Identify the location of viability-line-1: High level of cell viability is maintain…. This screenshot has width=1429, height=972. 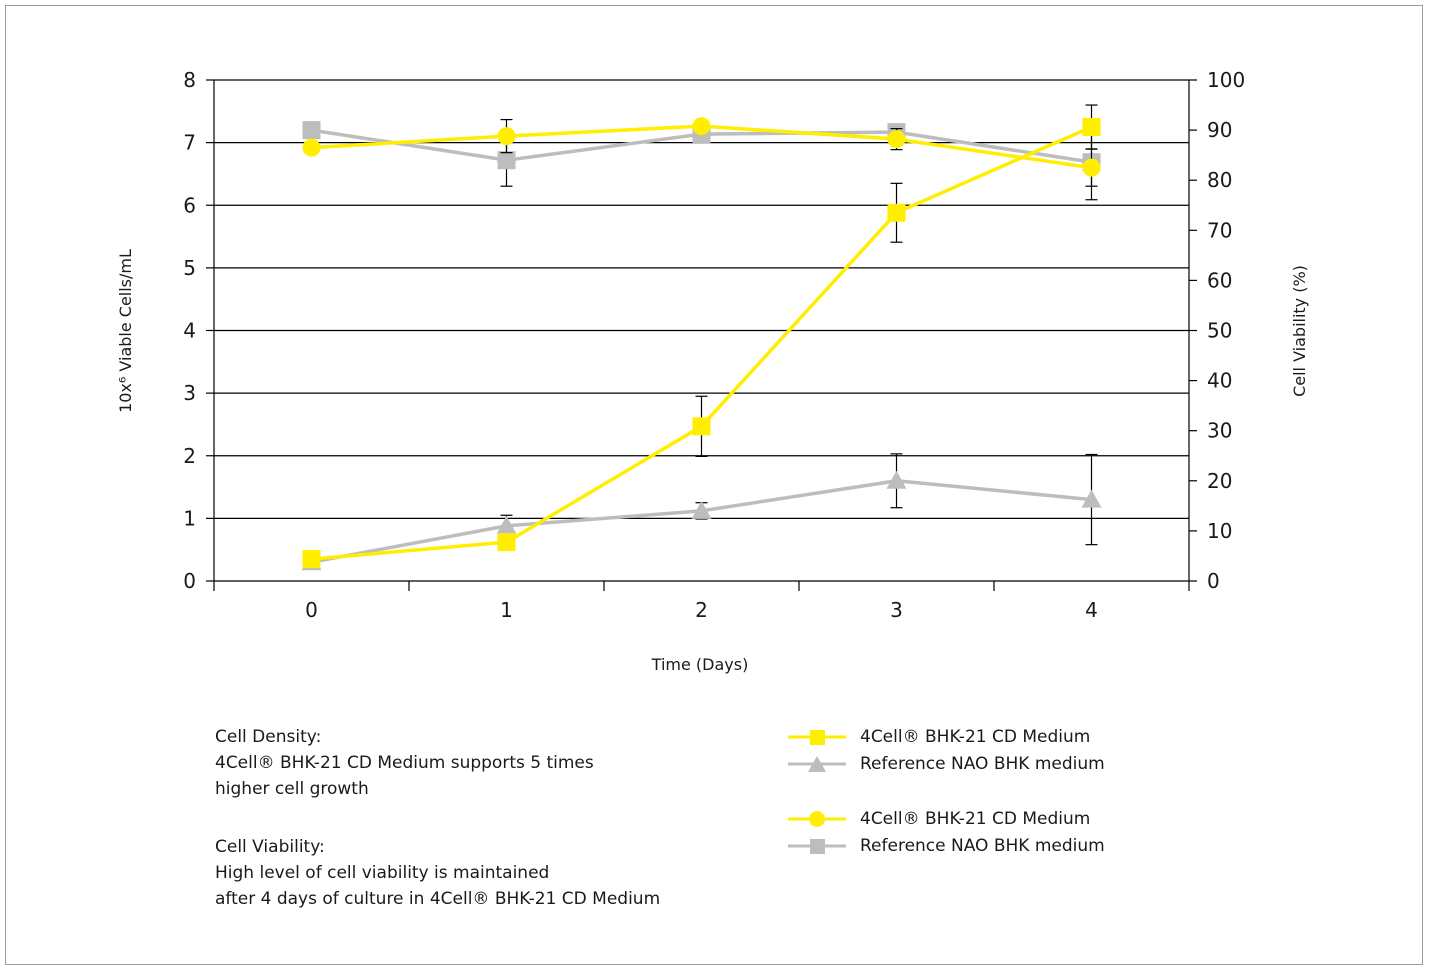
(382, 873).